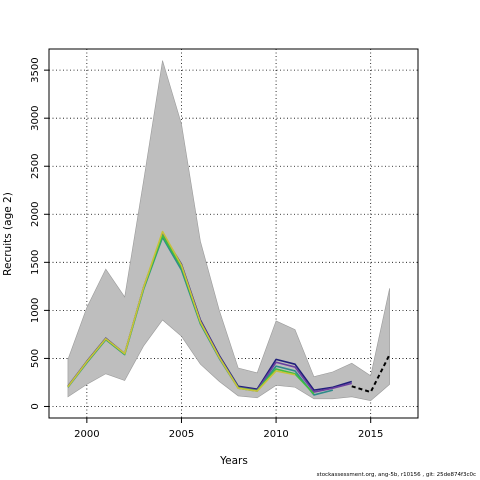 The height and width of the screenshot is (480, 480). What do you see at coordinates (370, 434) in the screenshot?
I see `x-tick-label-2015: 2015` at bounding box center [370, 434].